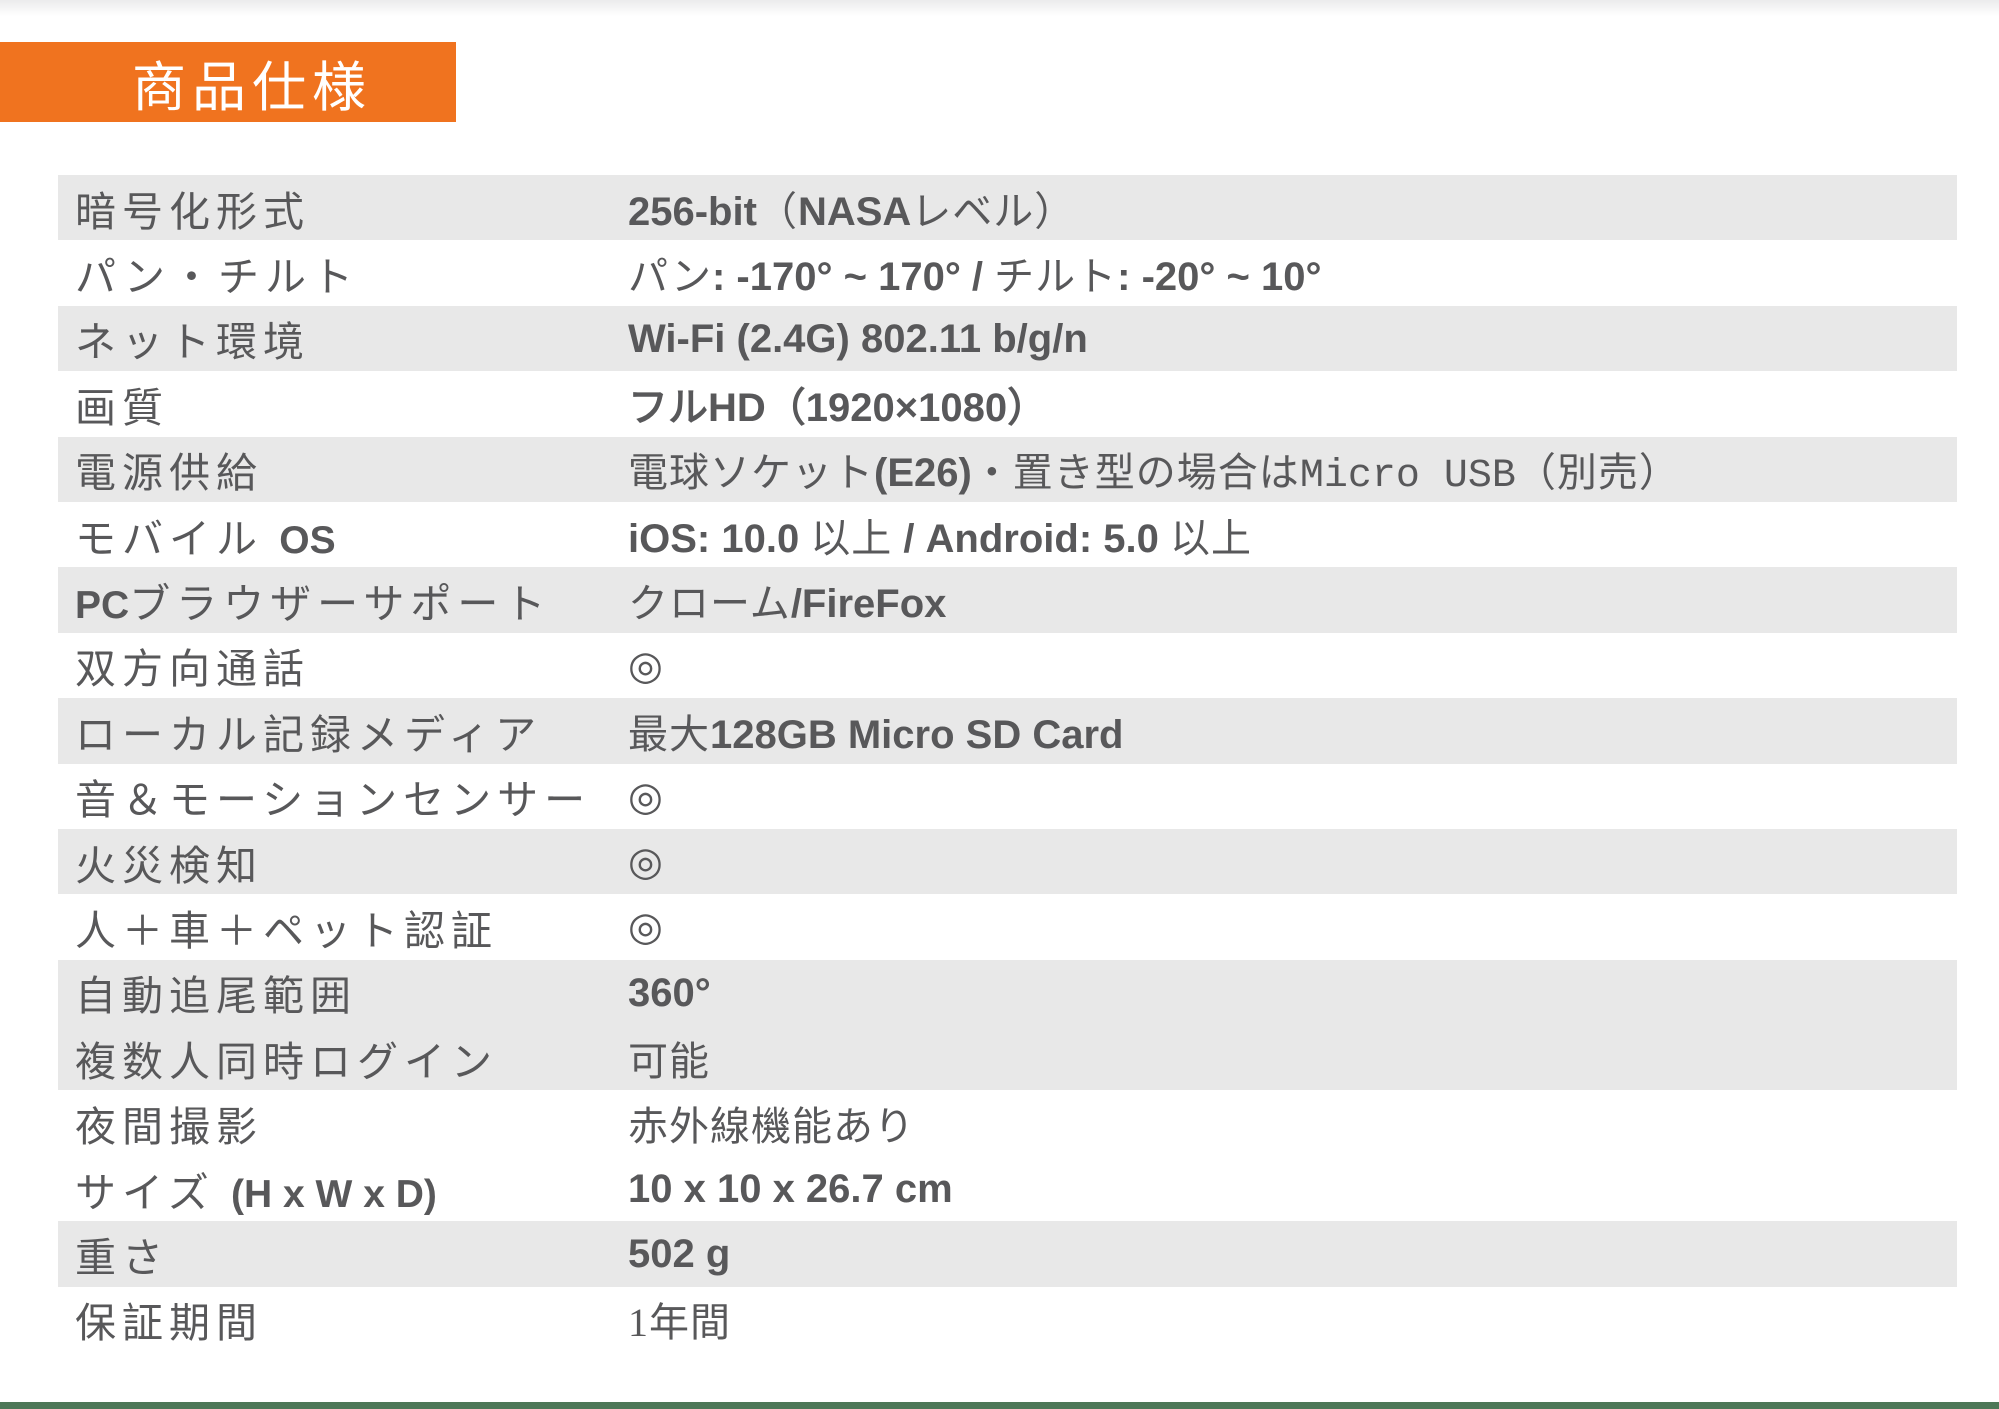 The image size is (1999, 1409). What do you see at coordinates (1292, 1319) in the screenshot?
I see `spec-value: 1年間` at bounding box center [1292, 1319].